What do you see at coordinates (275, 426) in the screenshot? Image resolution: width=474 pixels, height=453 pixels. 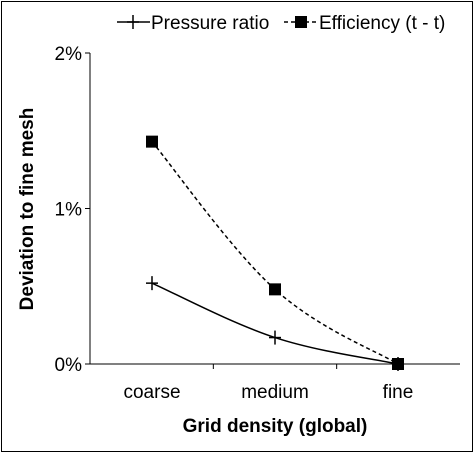 I see `x-axis-title: Grid density (global)` at bounding box center [275, 426].